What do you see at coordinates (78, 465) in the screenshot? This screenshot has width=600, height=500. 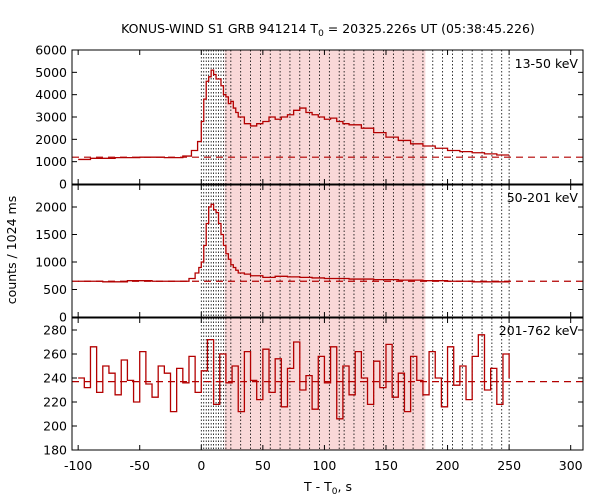 I see `x-tick-label: -100` at bounding box center [78, 465].